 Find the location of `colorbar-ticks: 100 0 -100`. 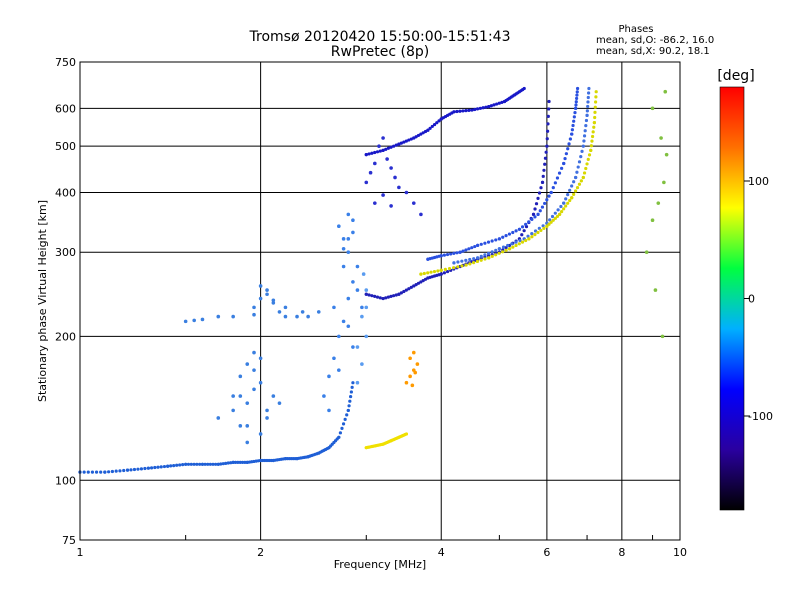

colorbar-ticks: 100 0 -100 is located at coordinates (758, 299).